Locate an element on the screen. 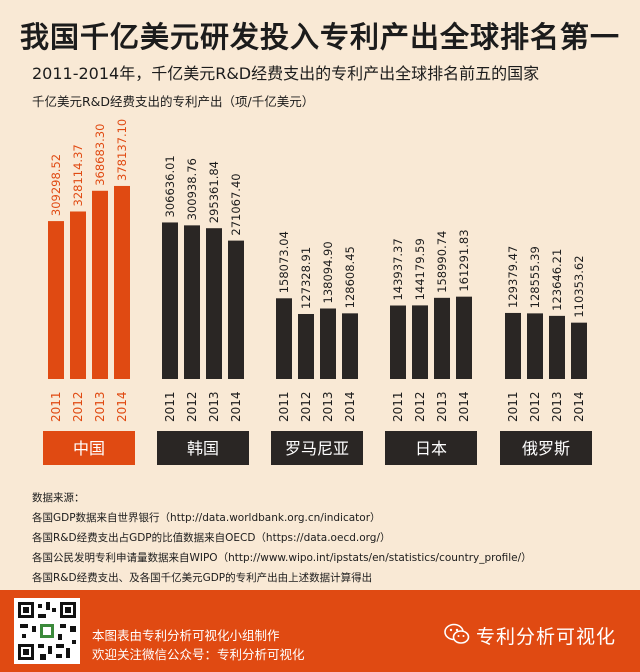 This screenshot has width=640, height=672. data-label: 161291.83 is located at coordinates (464, 260).